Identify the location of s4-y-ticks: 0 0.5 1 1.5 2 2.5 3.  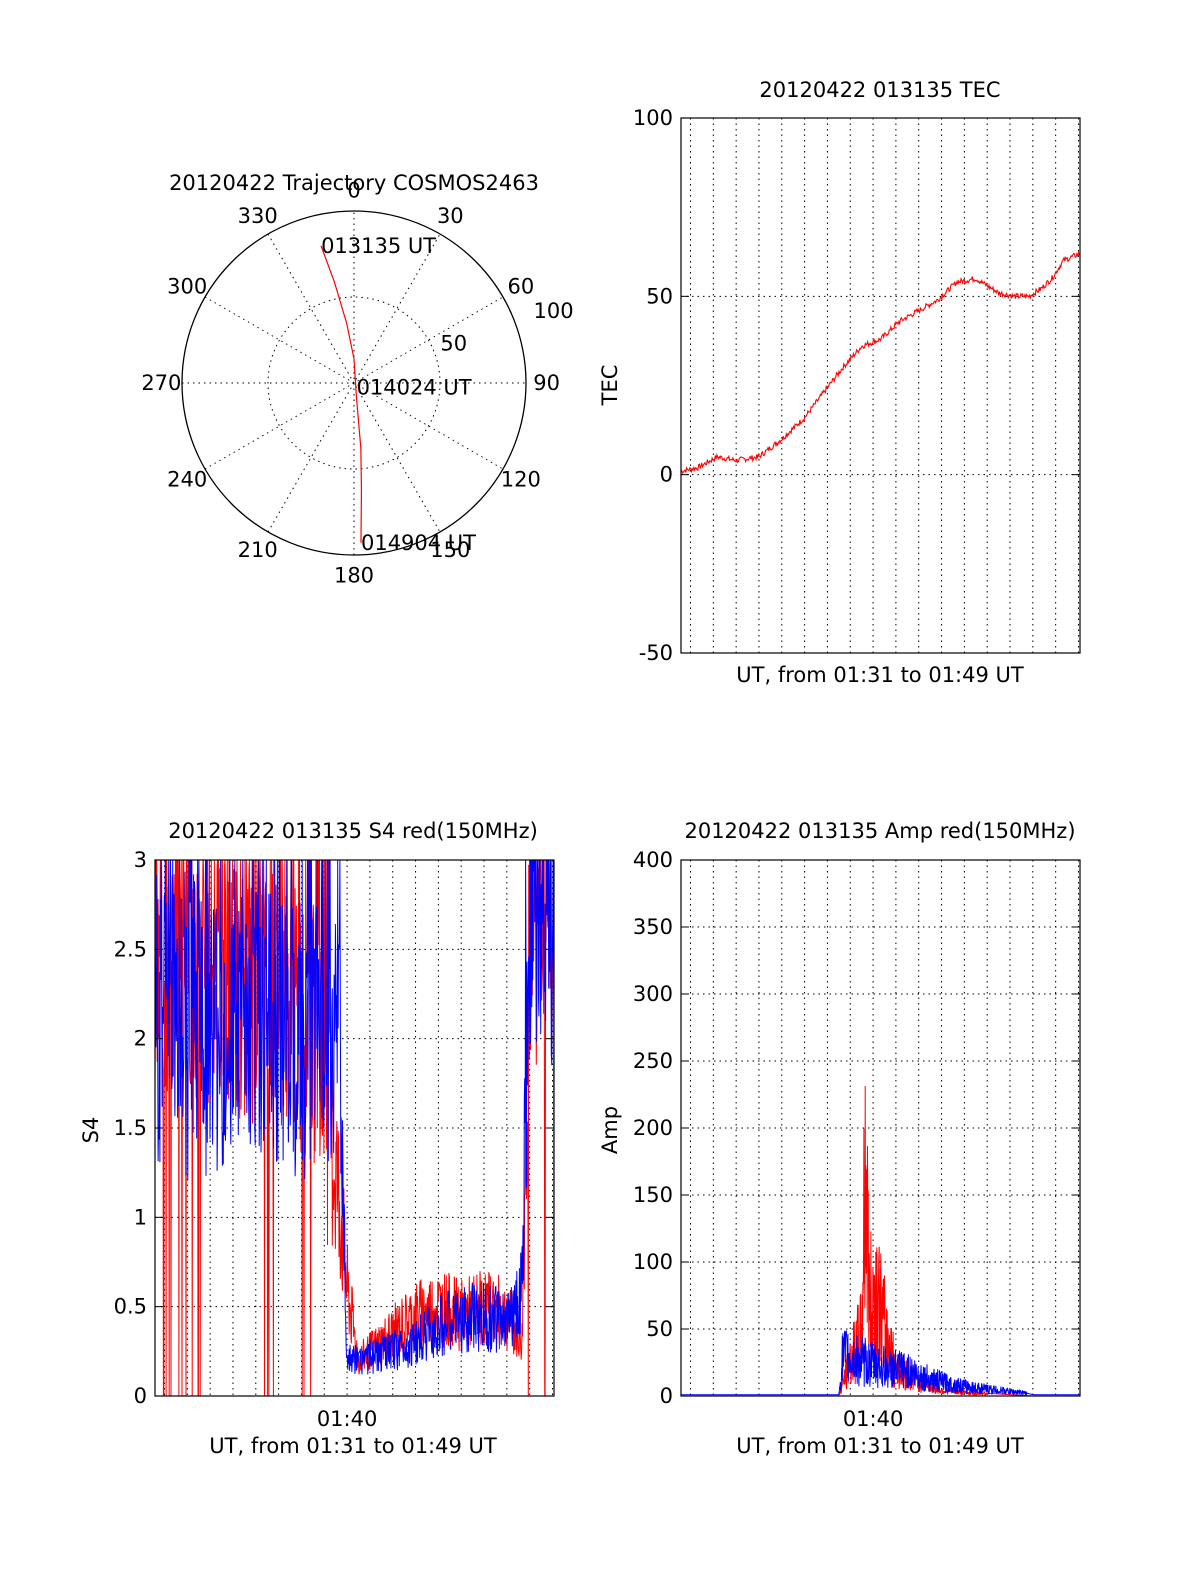
(334, 1128).